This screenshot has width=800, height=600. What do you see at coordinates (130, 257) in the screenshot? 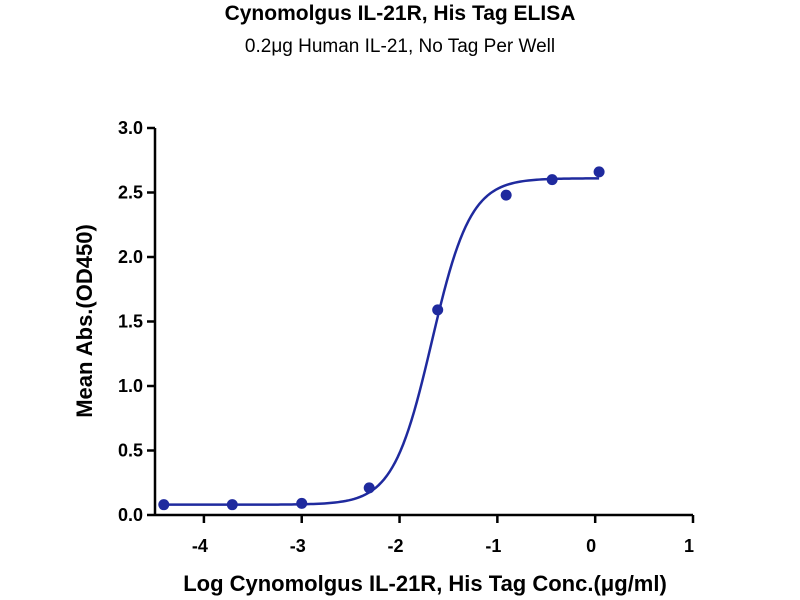
I see `y-tick-label: 2.0` at bounding box center [130, 257].